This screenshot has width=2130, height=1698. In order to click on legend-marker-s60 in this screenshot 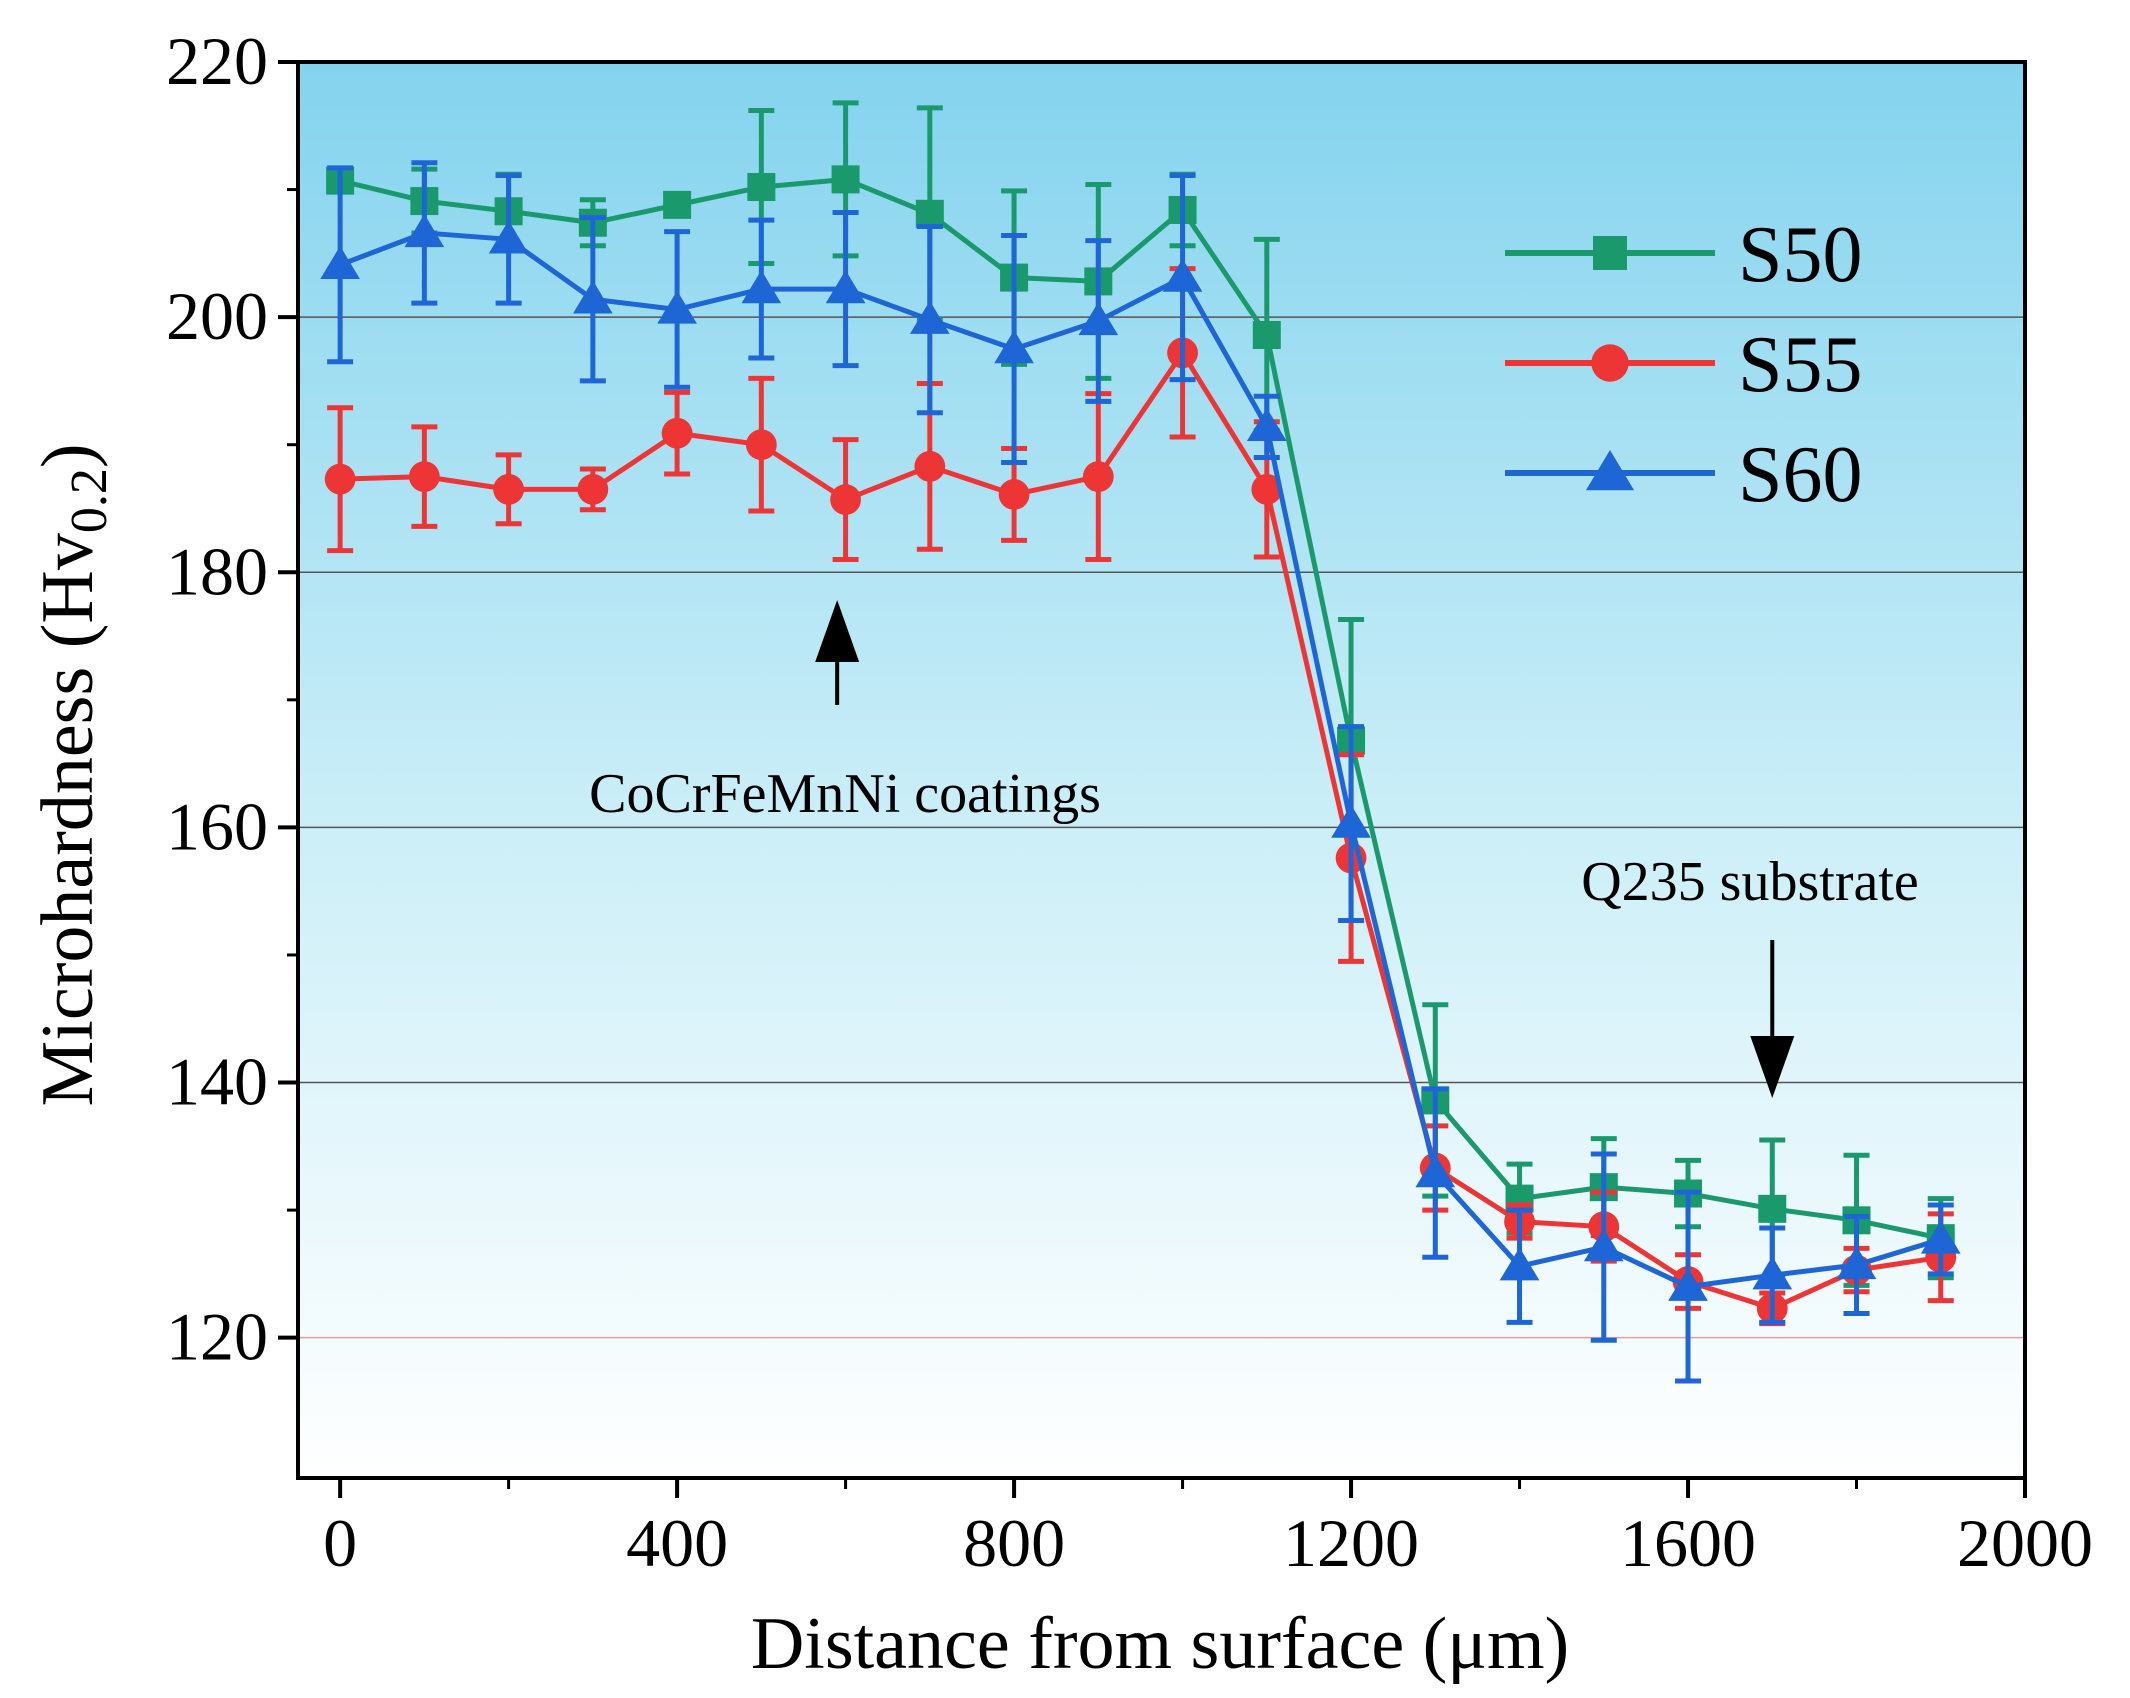, I will do `click(1610, 470)`.